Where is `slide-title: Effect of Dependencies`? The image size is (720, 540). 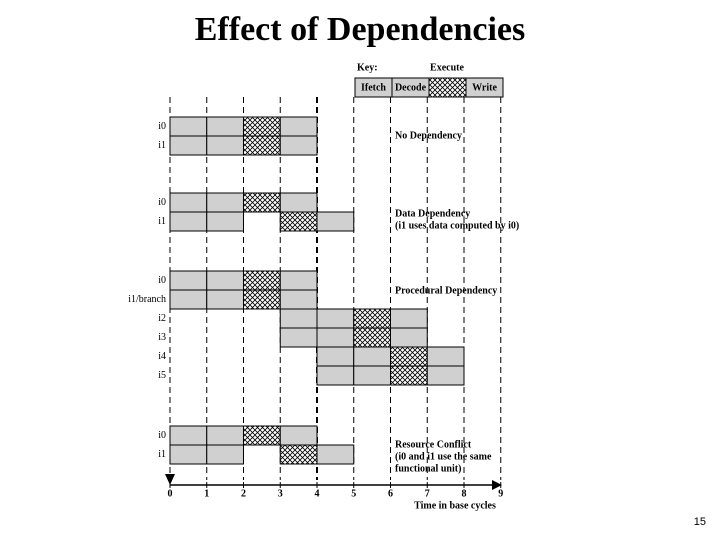 slide-title: Effect of Dependencies is located at coordinates (360, 29).